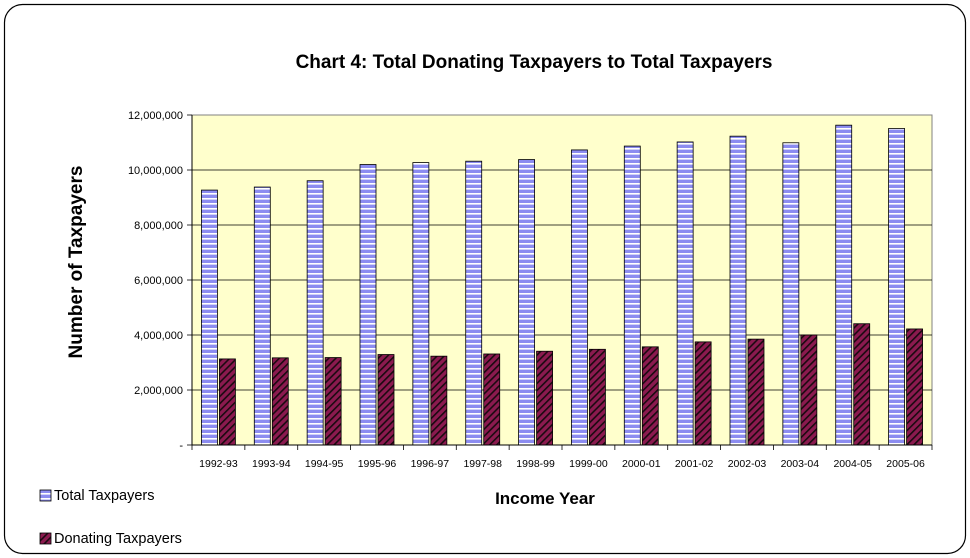 This screenshot has width=970, height=558. What do you see at coordinates (694, 464) in the screenshot?
I see `x-tick-label: 2001-02` at bounding box center [694, 464].